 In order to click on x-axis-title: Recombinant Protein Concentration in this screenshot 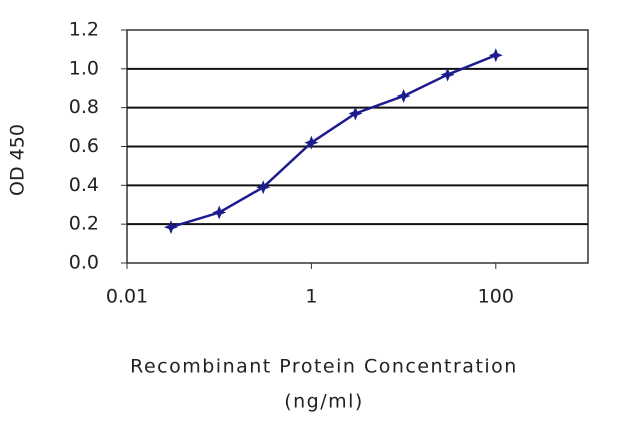, I will do `click(324, 367)`.